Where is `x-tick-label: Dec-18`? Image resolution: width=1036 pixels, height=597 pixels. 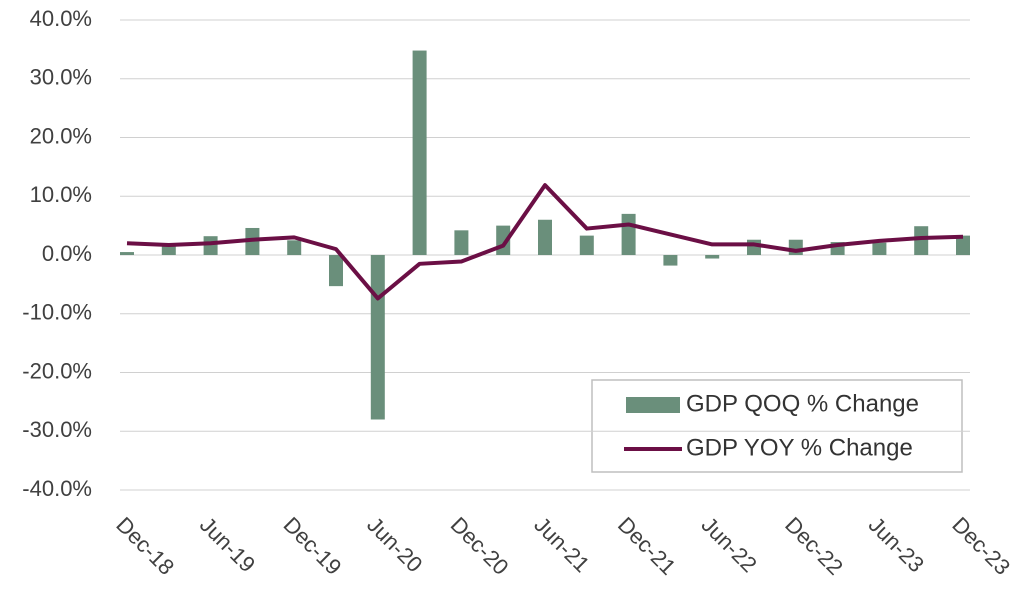
x-tick-label: Dec-18 is located at coordinates (145, 546).